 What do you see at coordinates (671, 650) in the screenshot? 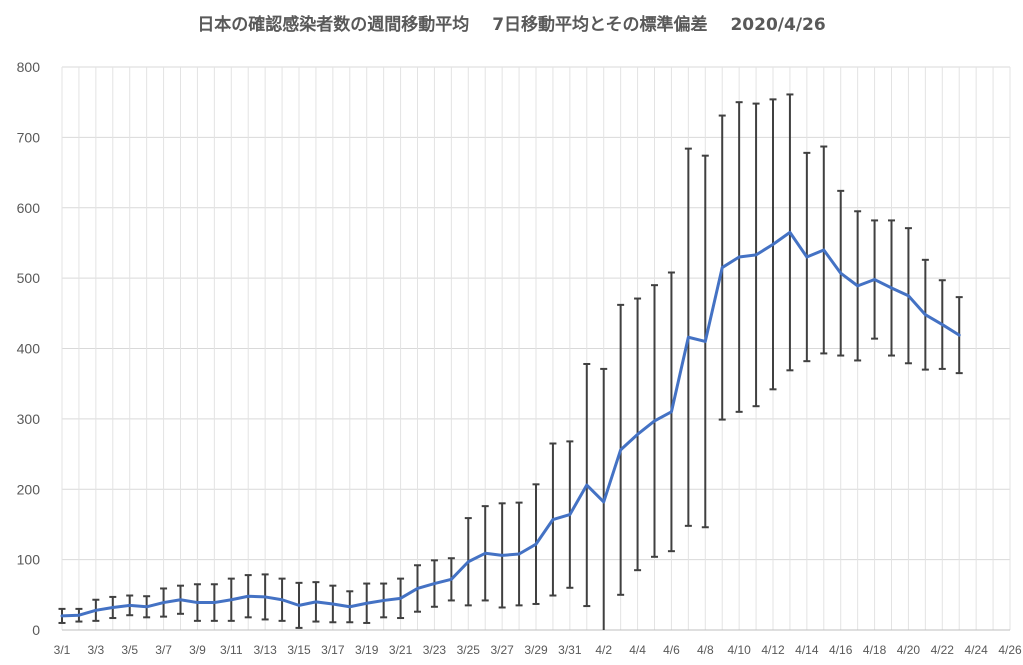
I see `x-tick-label: 4/6` at bounding box center [671, 650].